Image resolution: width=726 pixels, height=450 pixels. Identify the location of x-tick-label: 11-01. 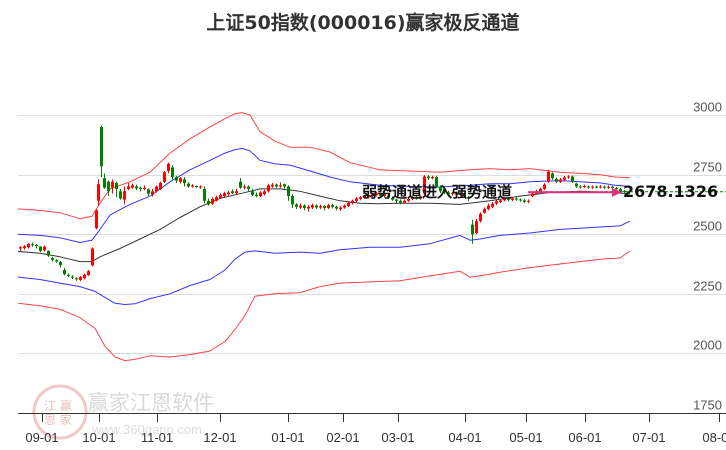
(157, 437).